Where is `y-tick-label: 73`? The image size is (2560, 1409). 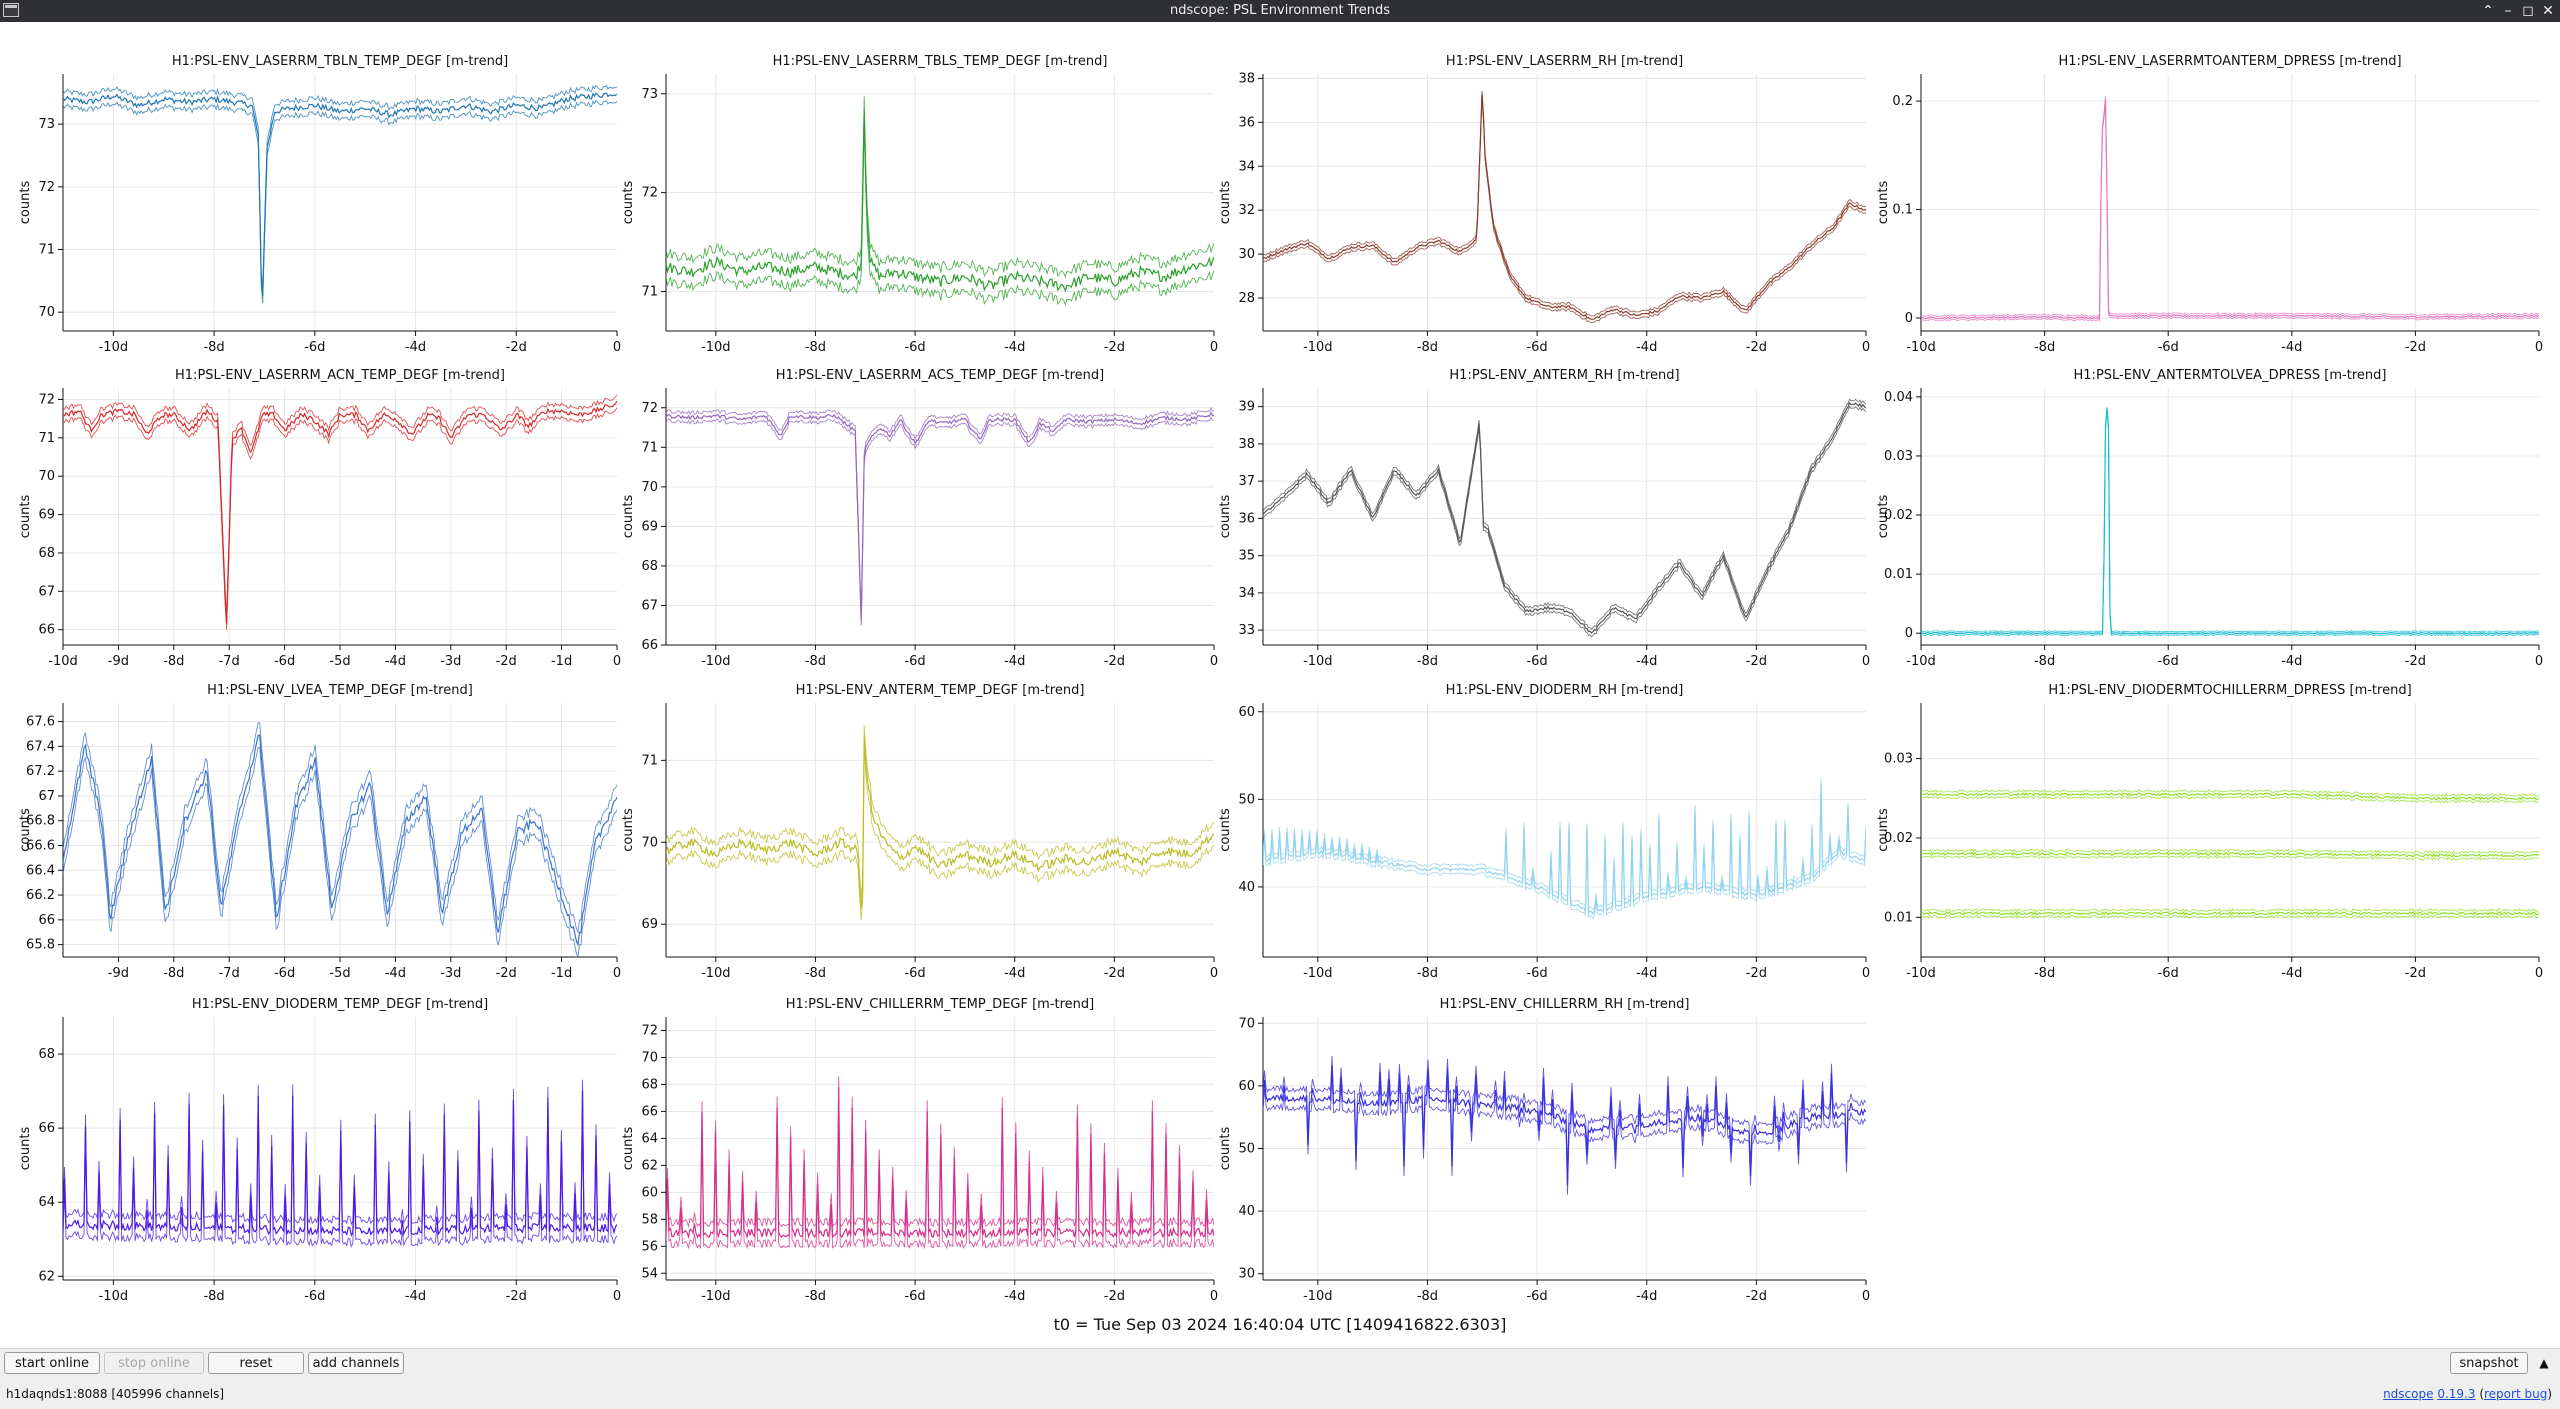
y-tick-label: 73 is located at coordinates (649, 94).